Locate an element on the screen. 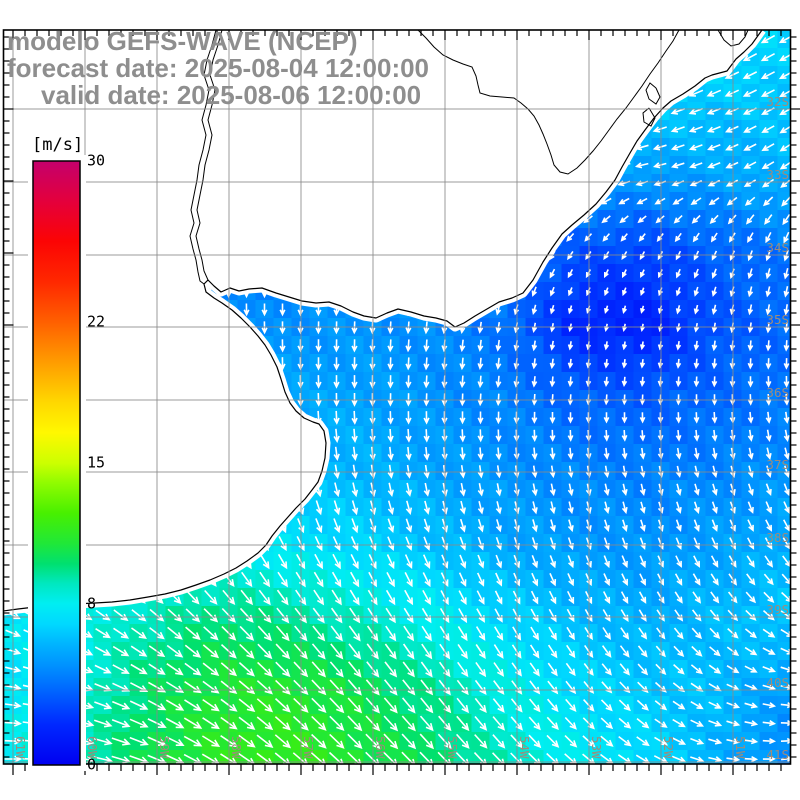 This screenshot has width=800, height=800. lon-label-58W: 58W is located at coordinates (236, 747).